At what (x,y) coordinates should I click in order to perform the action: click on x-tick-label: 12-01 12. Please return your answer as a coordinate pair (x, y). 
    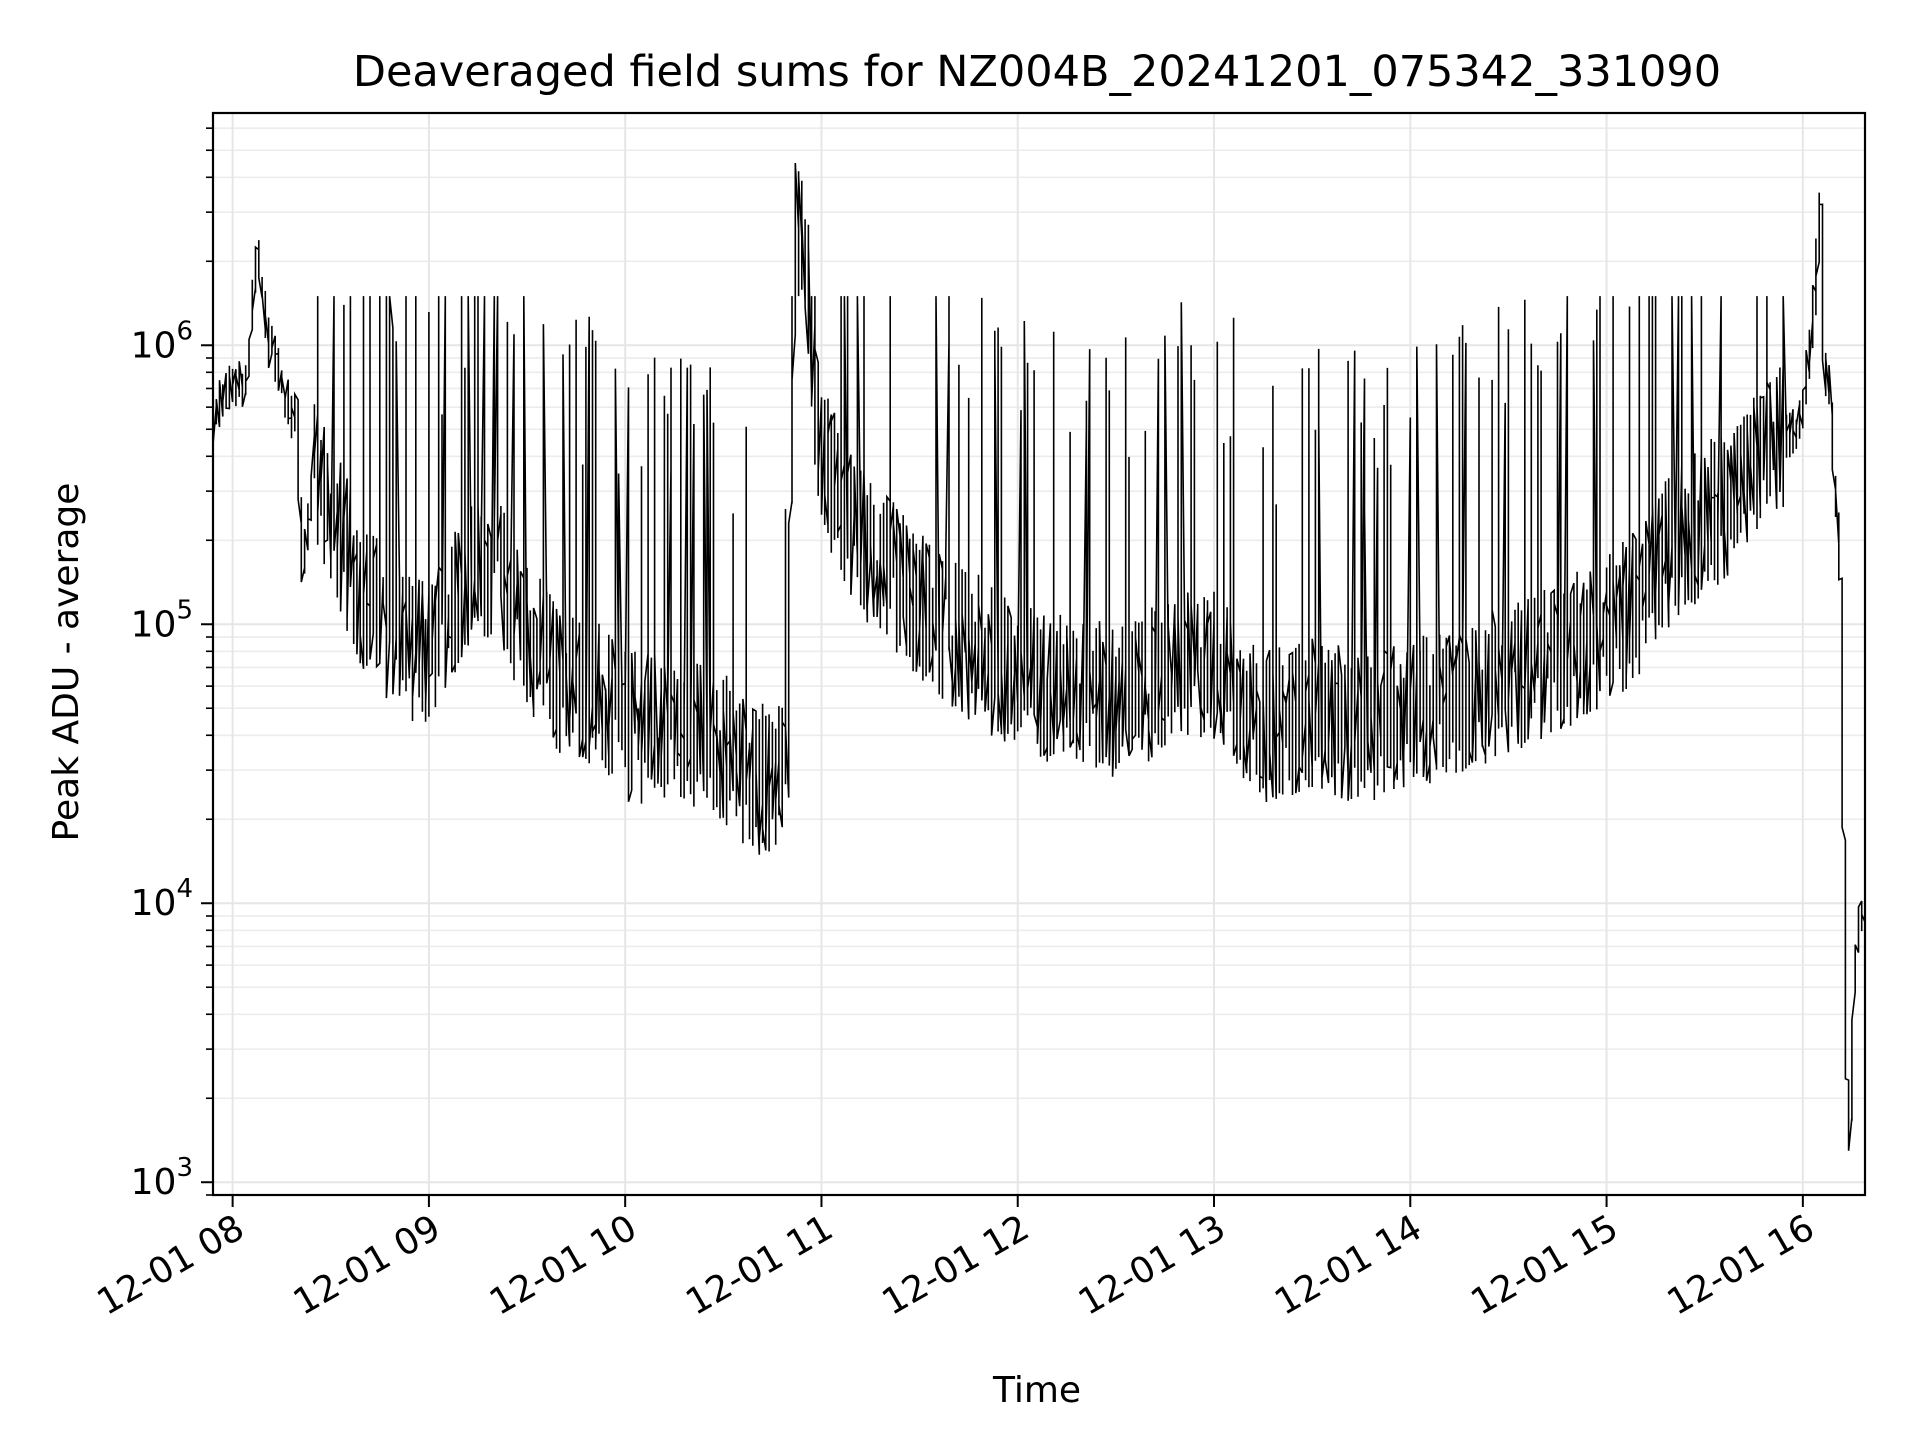
    Looking at the image, I should click on (956, 1265).